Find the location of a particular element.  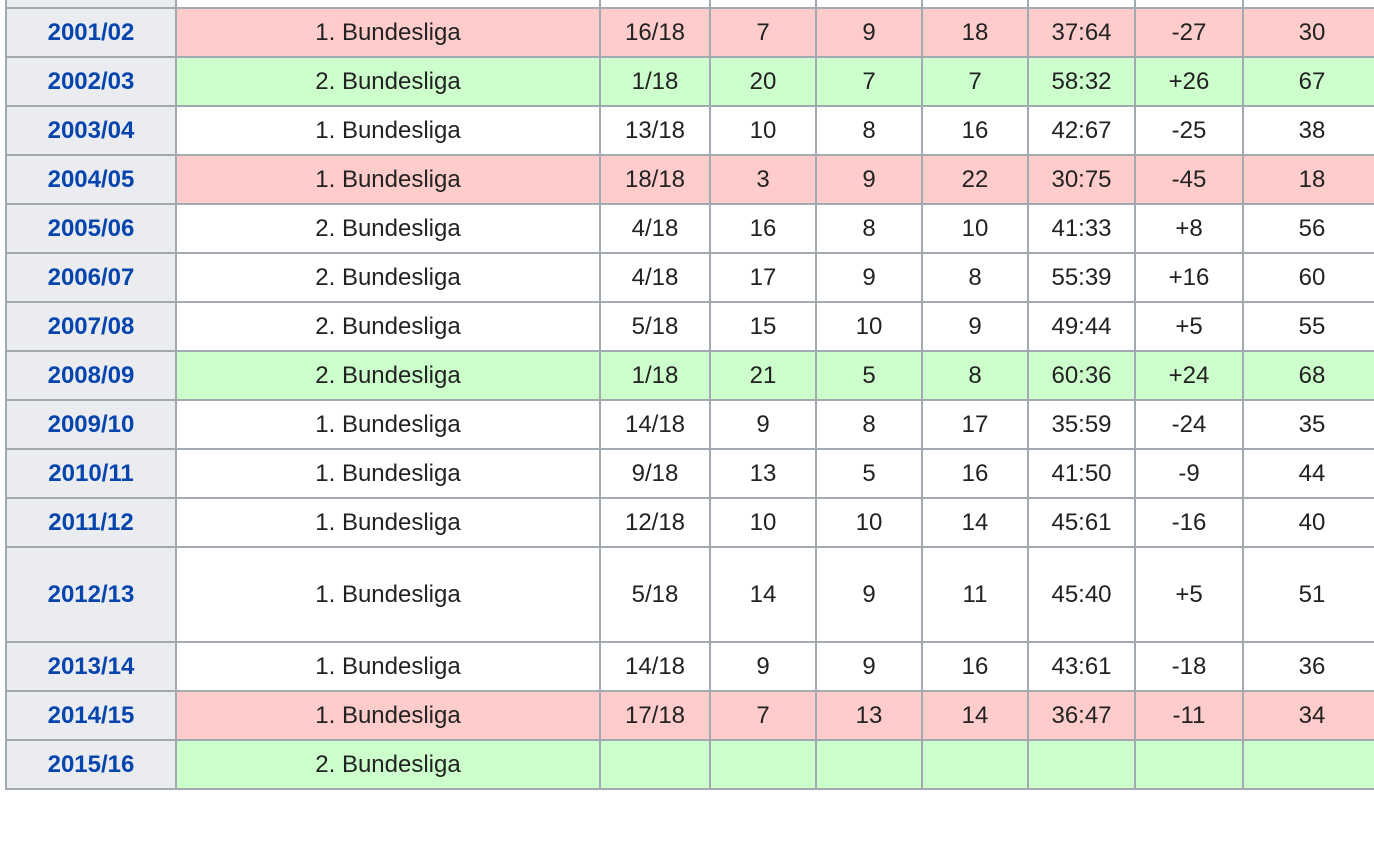

goals-cell: 45:40 is located at coordinates (1081, 594).